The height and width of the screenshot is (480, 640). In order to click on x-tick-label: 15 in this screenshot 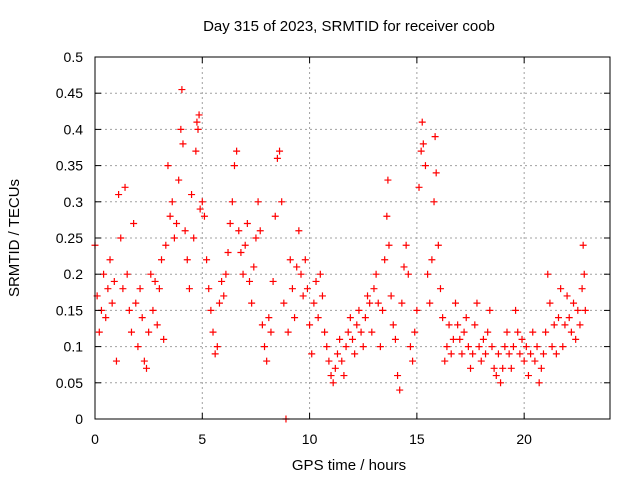, I will do `click(417, 439)`.